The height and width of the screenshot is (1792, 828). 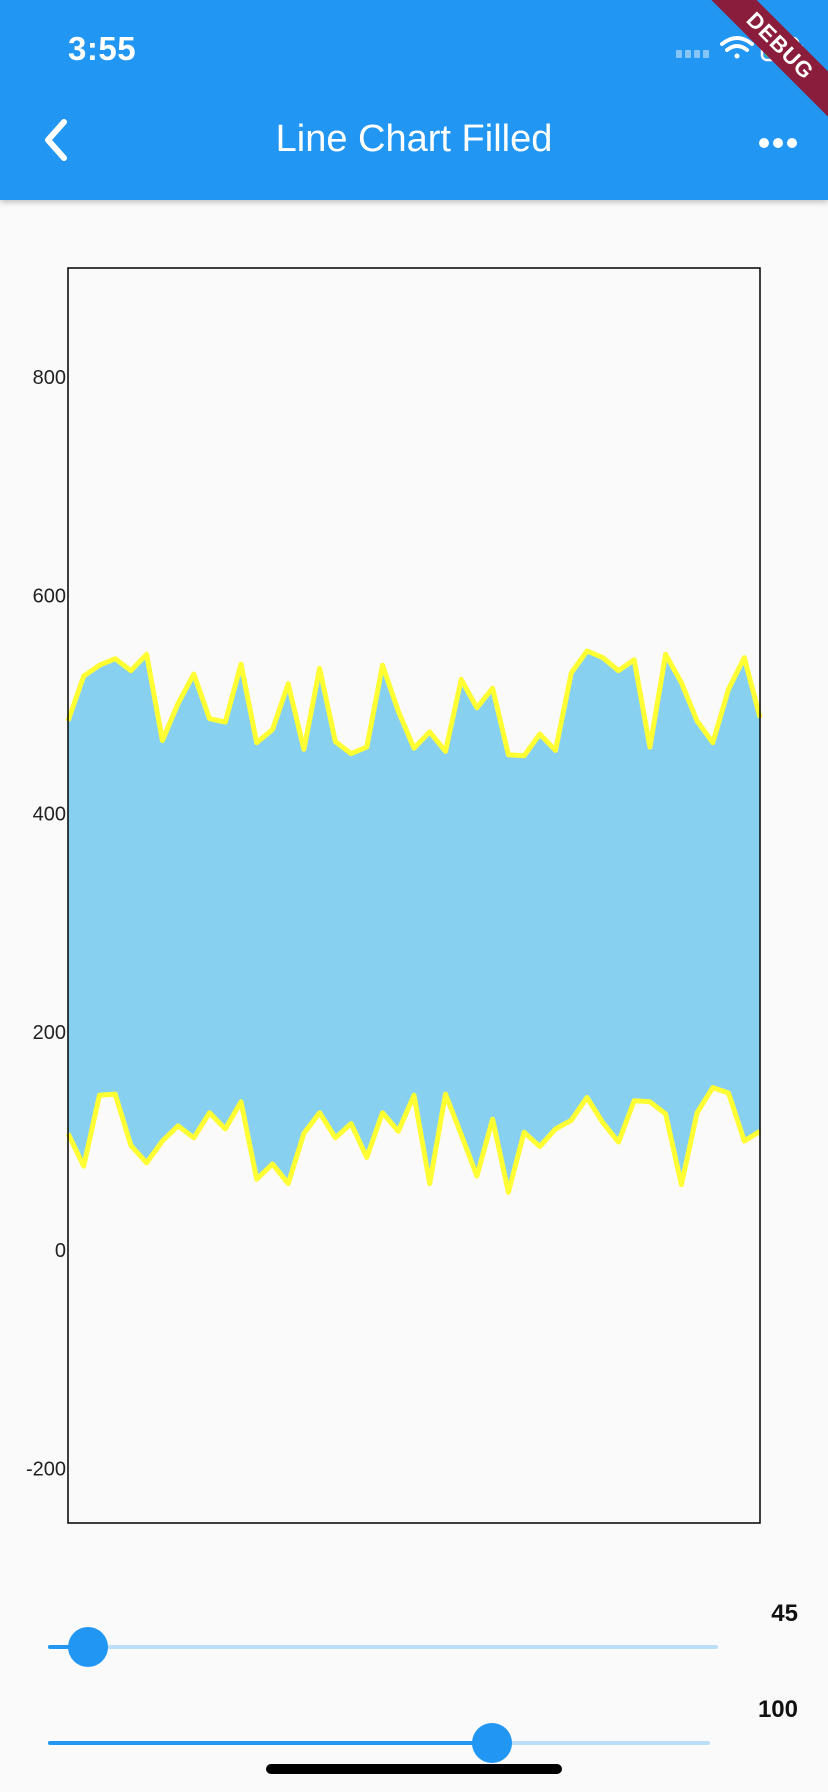 What do you see at coordinates (414, 1769) in the screenshot?
I see `home-indicator` at bounding box center [414, 1769].